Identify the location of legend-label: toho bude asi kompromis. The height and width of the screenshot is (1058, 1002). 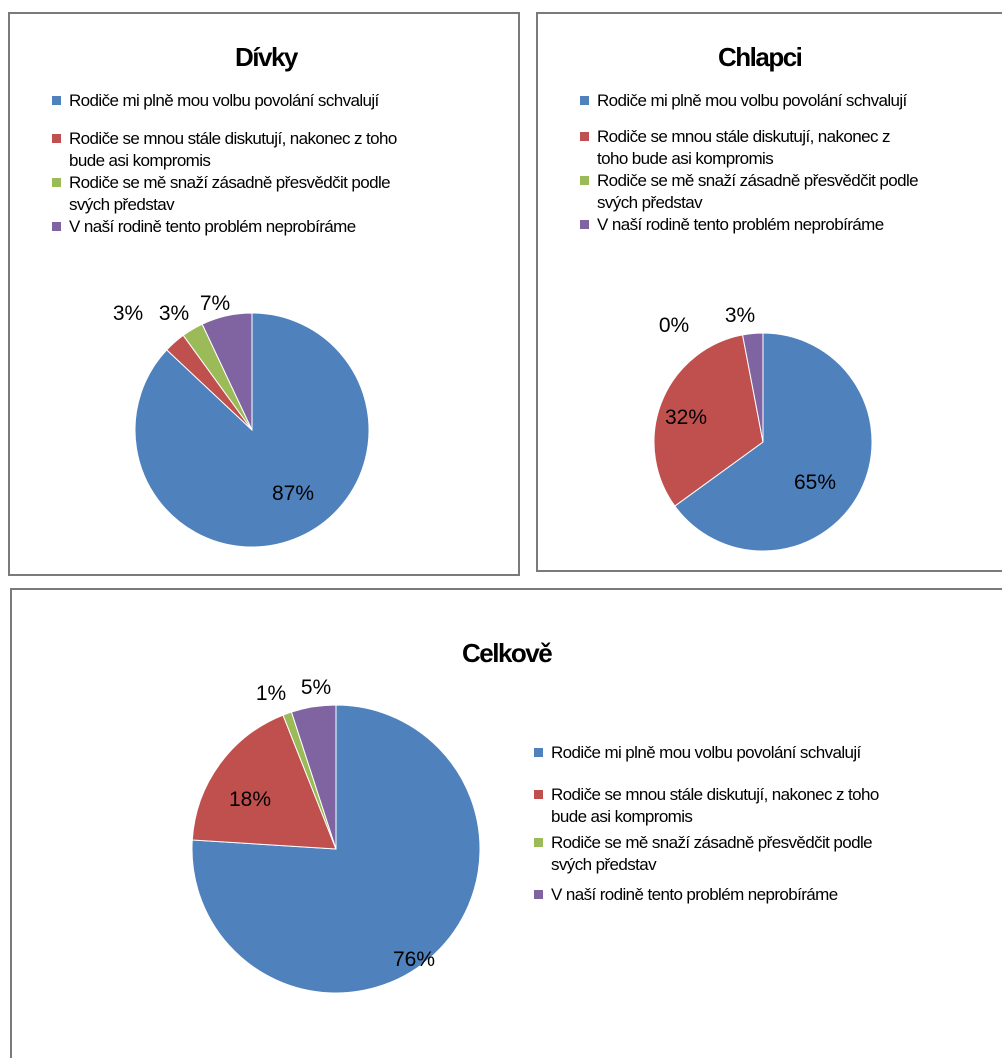
(685, 158).